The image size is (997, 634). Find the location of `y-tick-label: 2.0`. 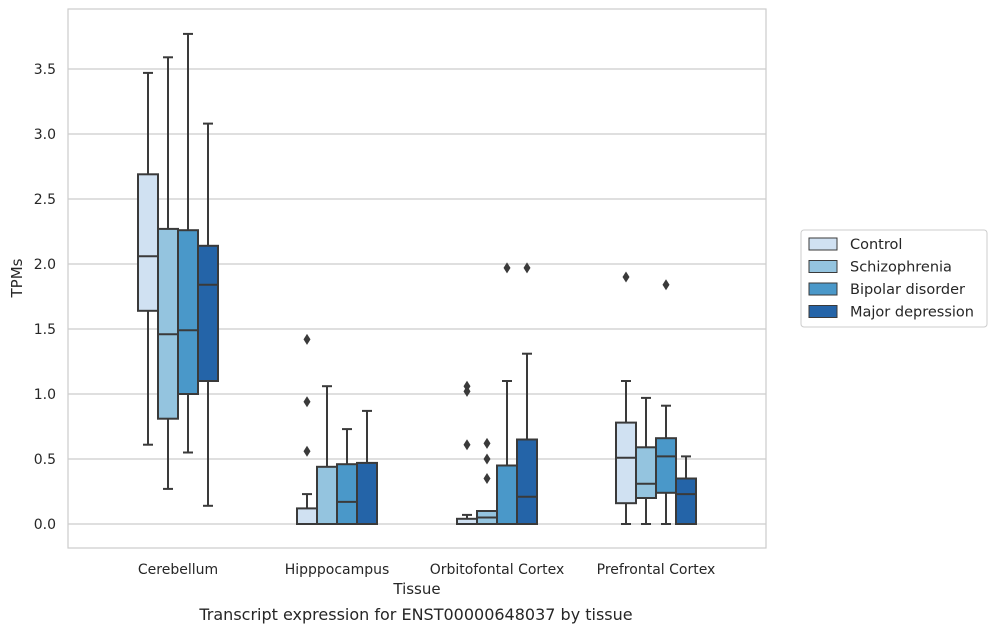

y-tick-label: 2.0 is located at coordinates (45, 265).